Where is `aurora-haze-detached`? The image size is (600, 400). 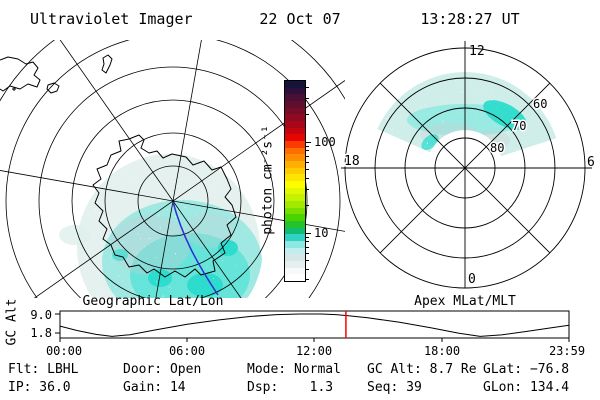
aurora-haze-detached is located at coordinates (75, 235).